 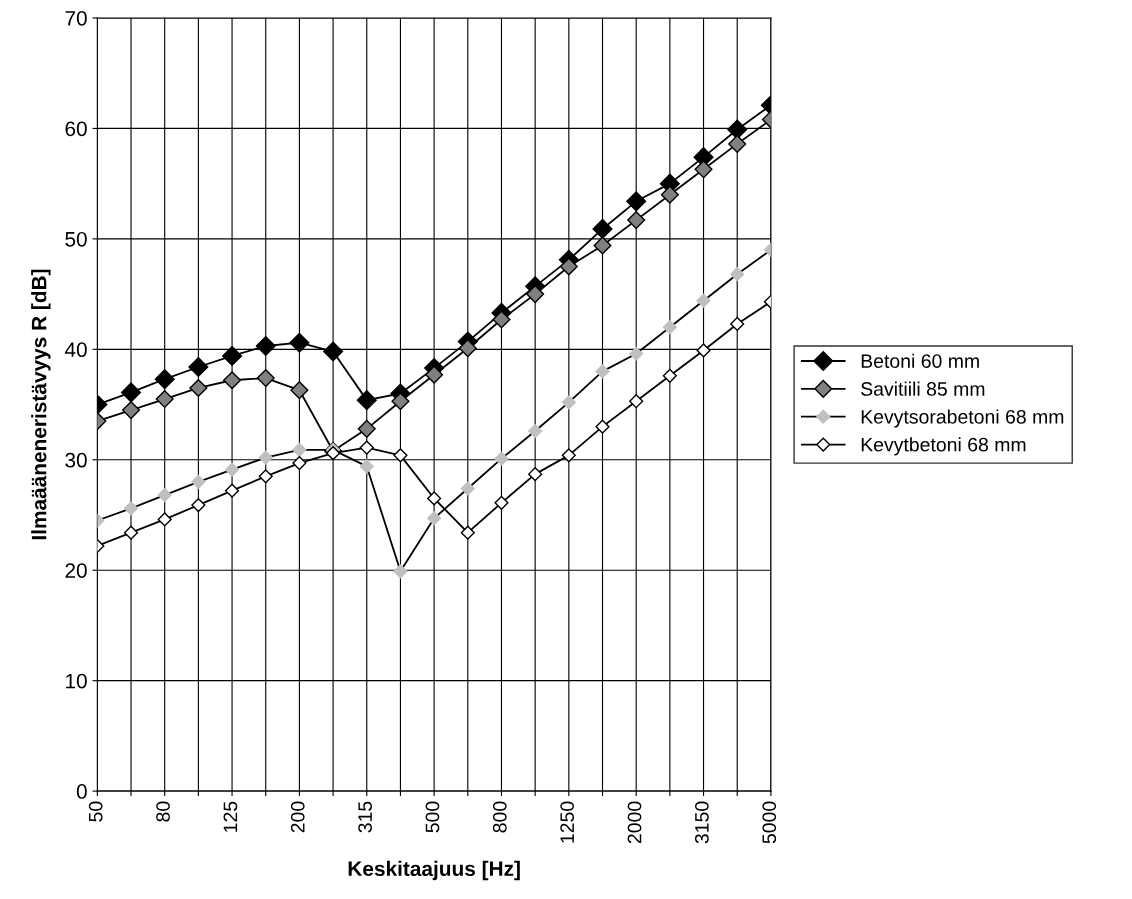 I want to click on y-tick-label: 50, so click(x=76, y=239).